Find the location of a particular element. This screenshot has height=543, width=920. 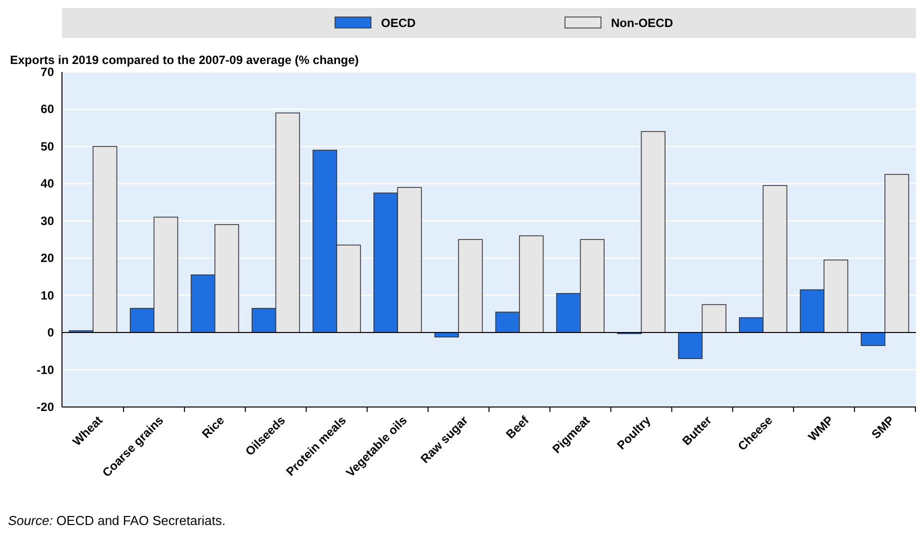

source-note: Source: OECD and FAO Secretariats. is located at coordinates (117, 520).